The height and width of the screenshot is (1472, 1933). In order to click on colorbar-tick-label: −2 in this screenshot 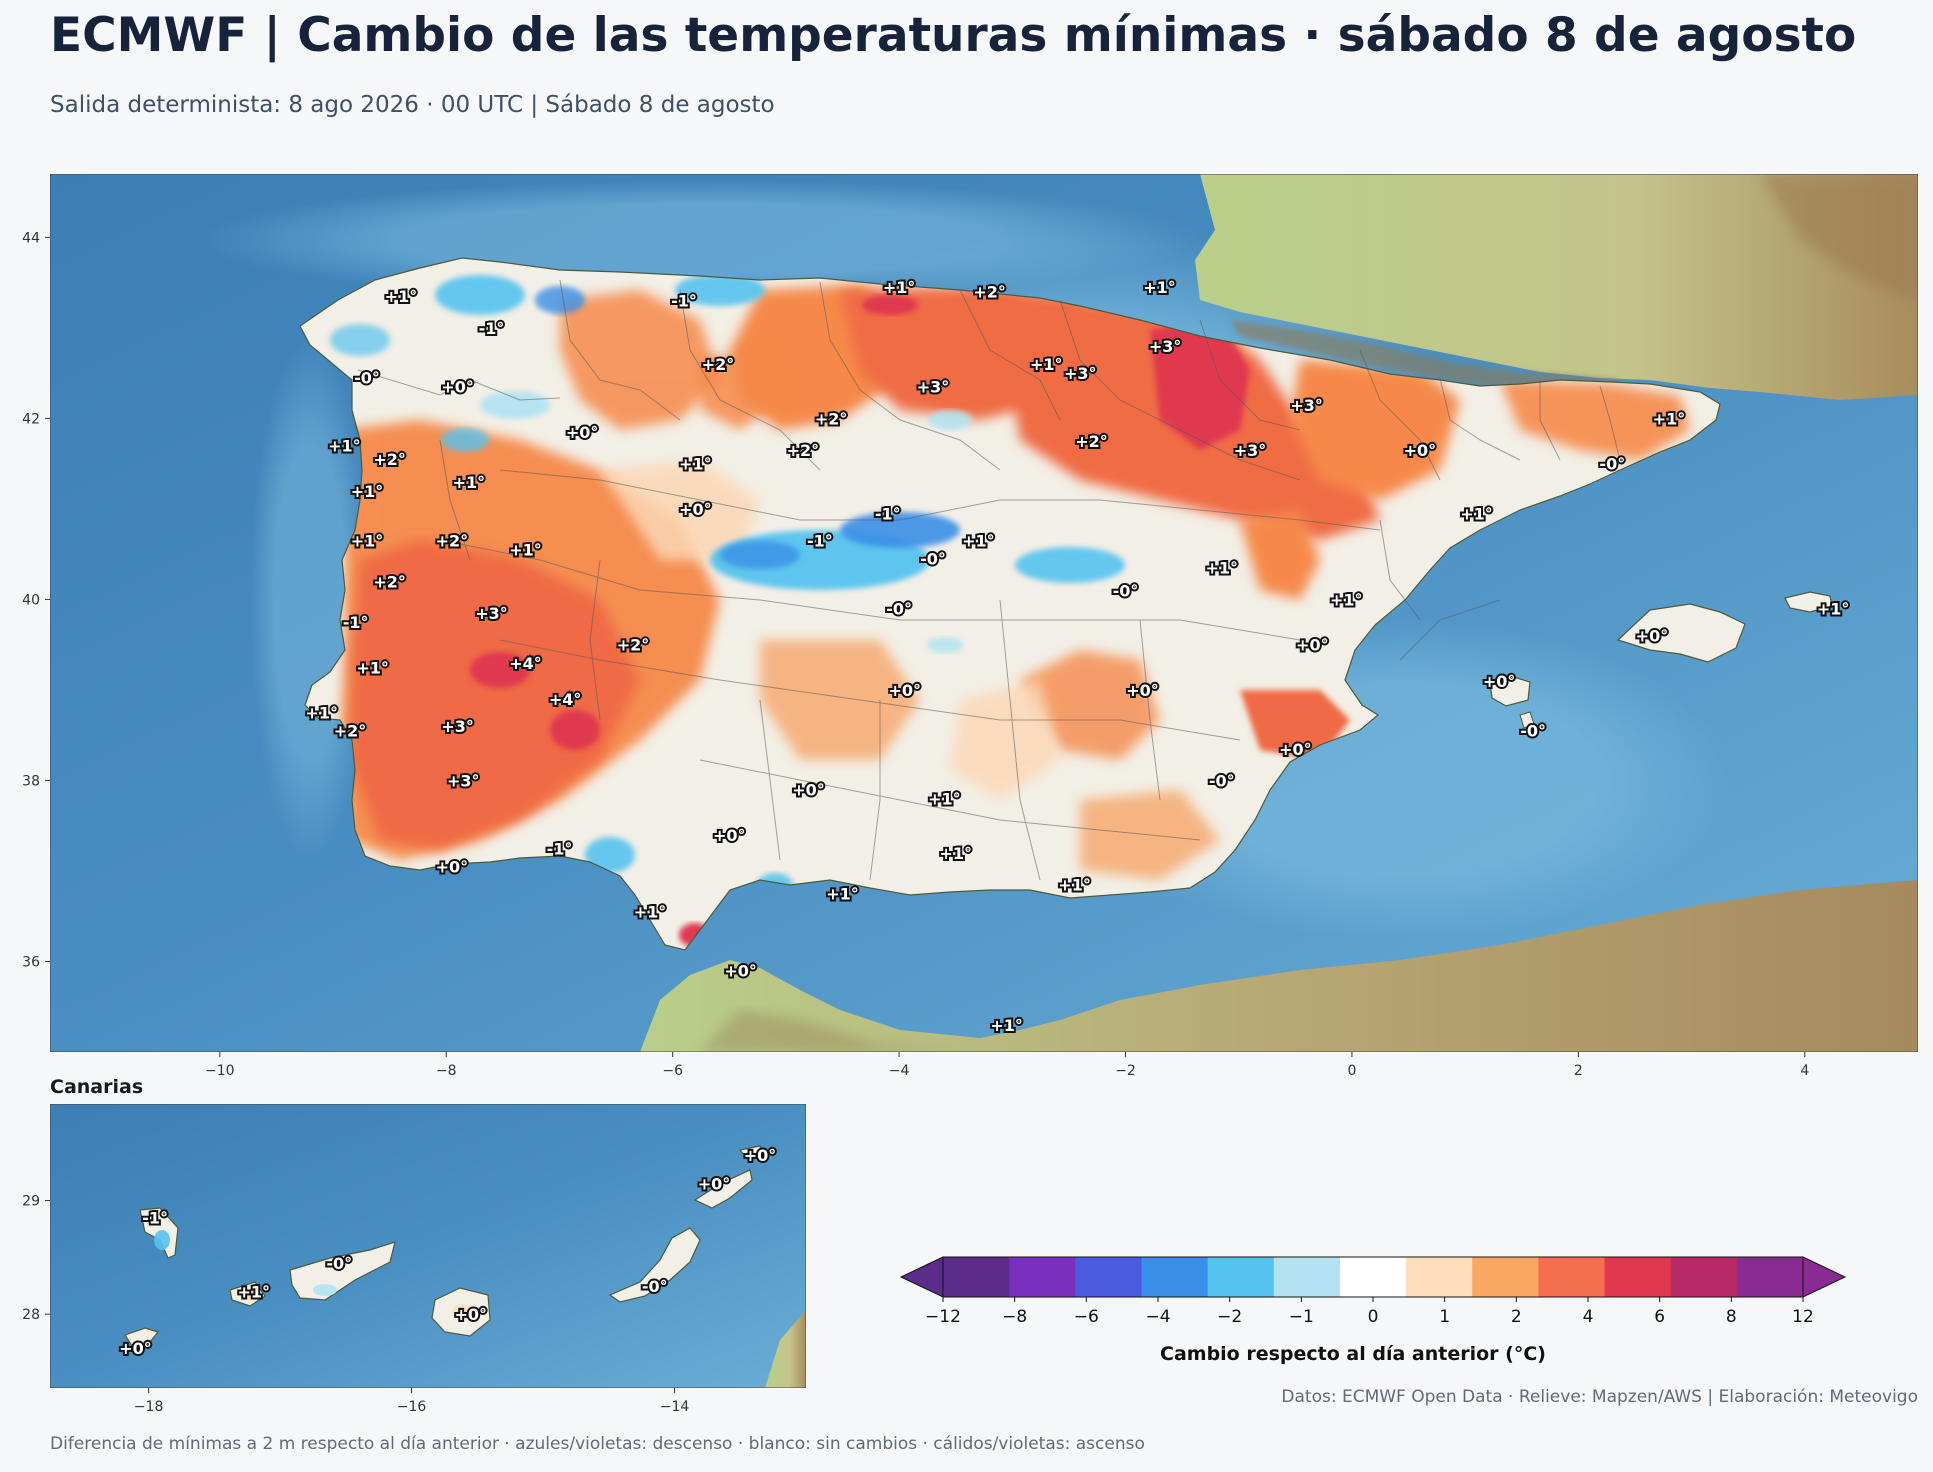, I will do `click(1229, 1317)`.